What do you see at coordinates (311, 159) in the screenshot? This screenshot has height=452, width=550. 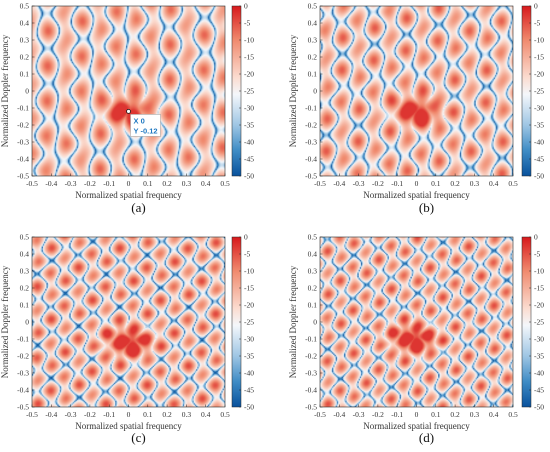 I see `y-tick-label: -0.4` at bounding box center [311, 159].